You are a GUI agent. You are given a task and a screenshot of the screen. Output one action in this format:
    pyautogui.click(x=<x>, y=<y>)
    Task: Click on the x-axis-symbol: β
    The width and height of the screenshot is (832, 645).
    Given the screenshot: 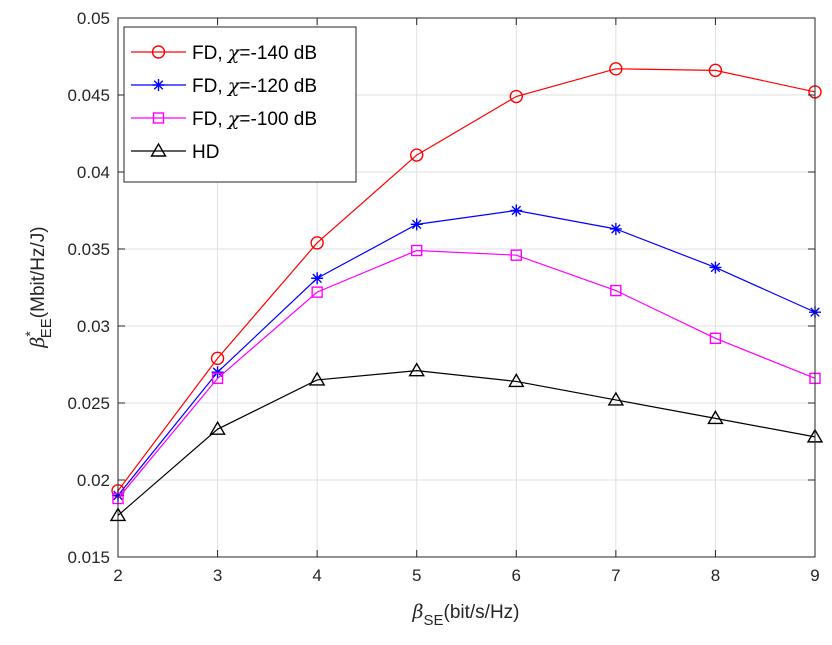 What is the action you would take?
    pyautogui.click(x=418, y=612)
    